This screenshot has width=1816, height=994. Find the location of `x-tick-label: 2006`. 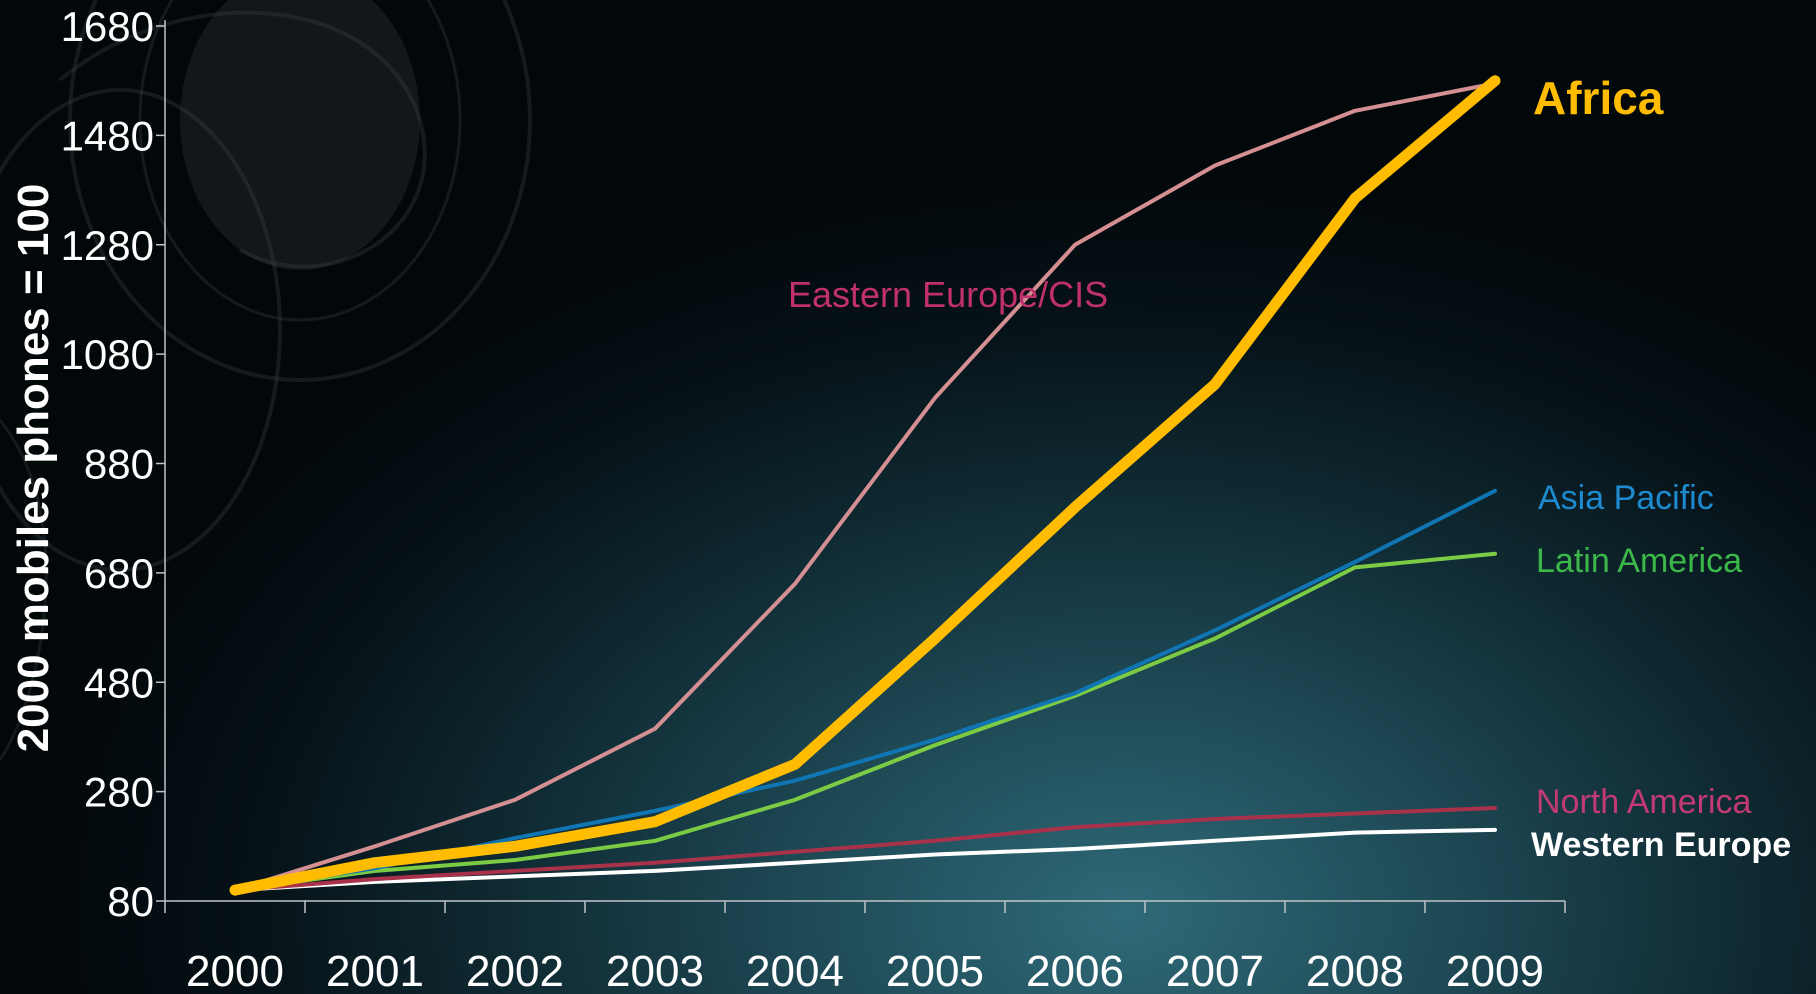

x-tick-label: 2006 is located at coordinates (1075, 970).